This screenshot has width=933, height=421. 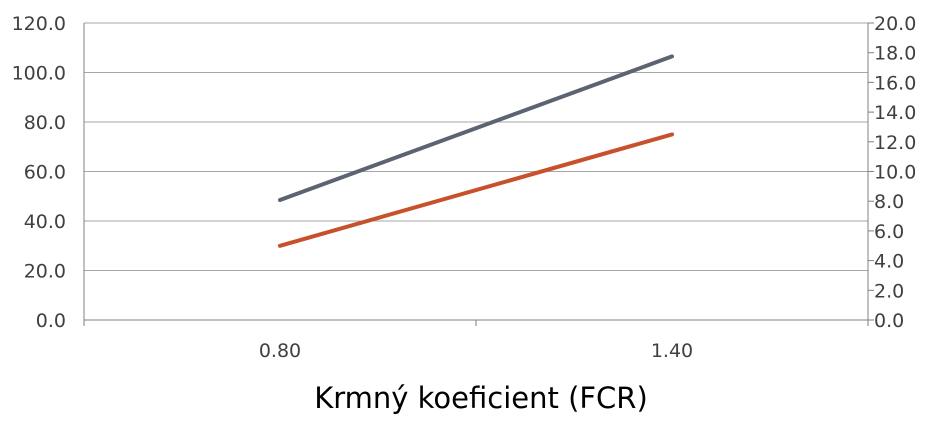 What do you see at coordinates (51, 321) in the screenshot?
I see `left-y-tick-label: 0.0` at bounding box center [51, 321].